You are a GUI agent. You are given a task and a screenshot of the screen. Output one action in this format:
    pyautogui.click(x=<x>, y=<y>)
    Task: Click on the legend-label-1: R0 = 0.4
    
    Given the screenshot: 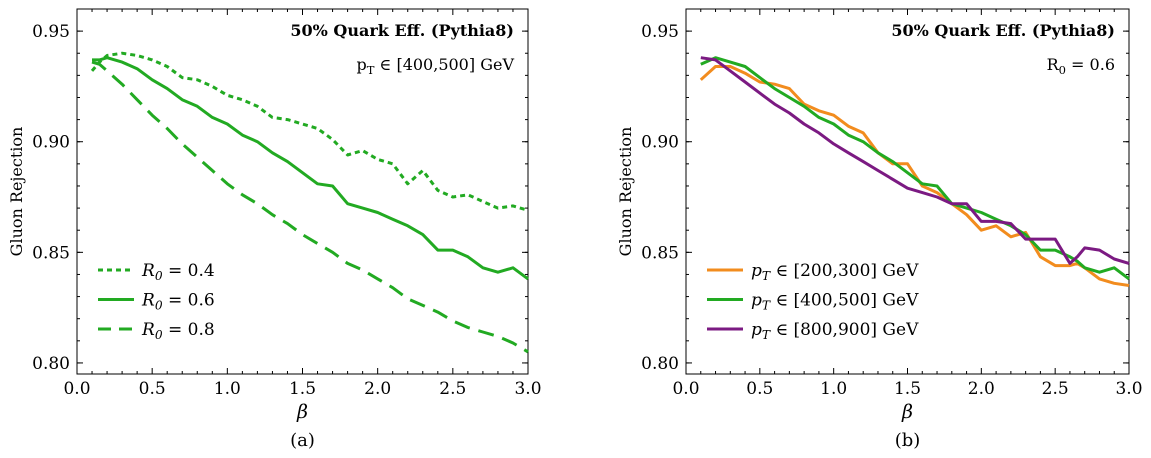 What is the action you would take?
    pyautogui.click(x=178, y=272)
    